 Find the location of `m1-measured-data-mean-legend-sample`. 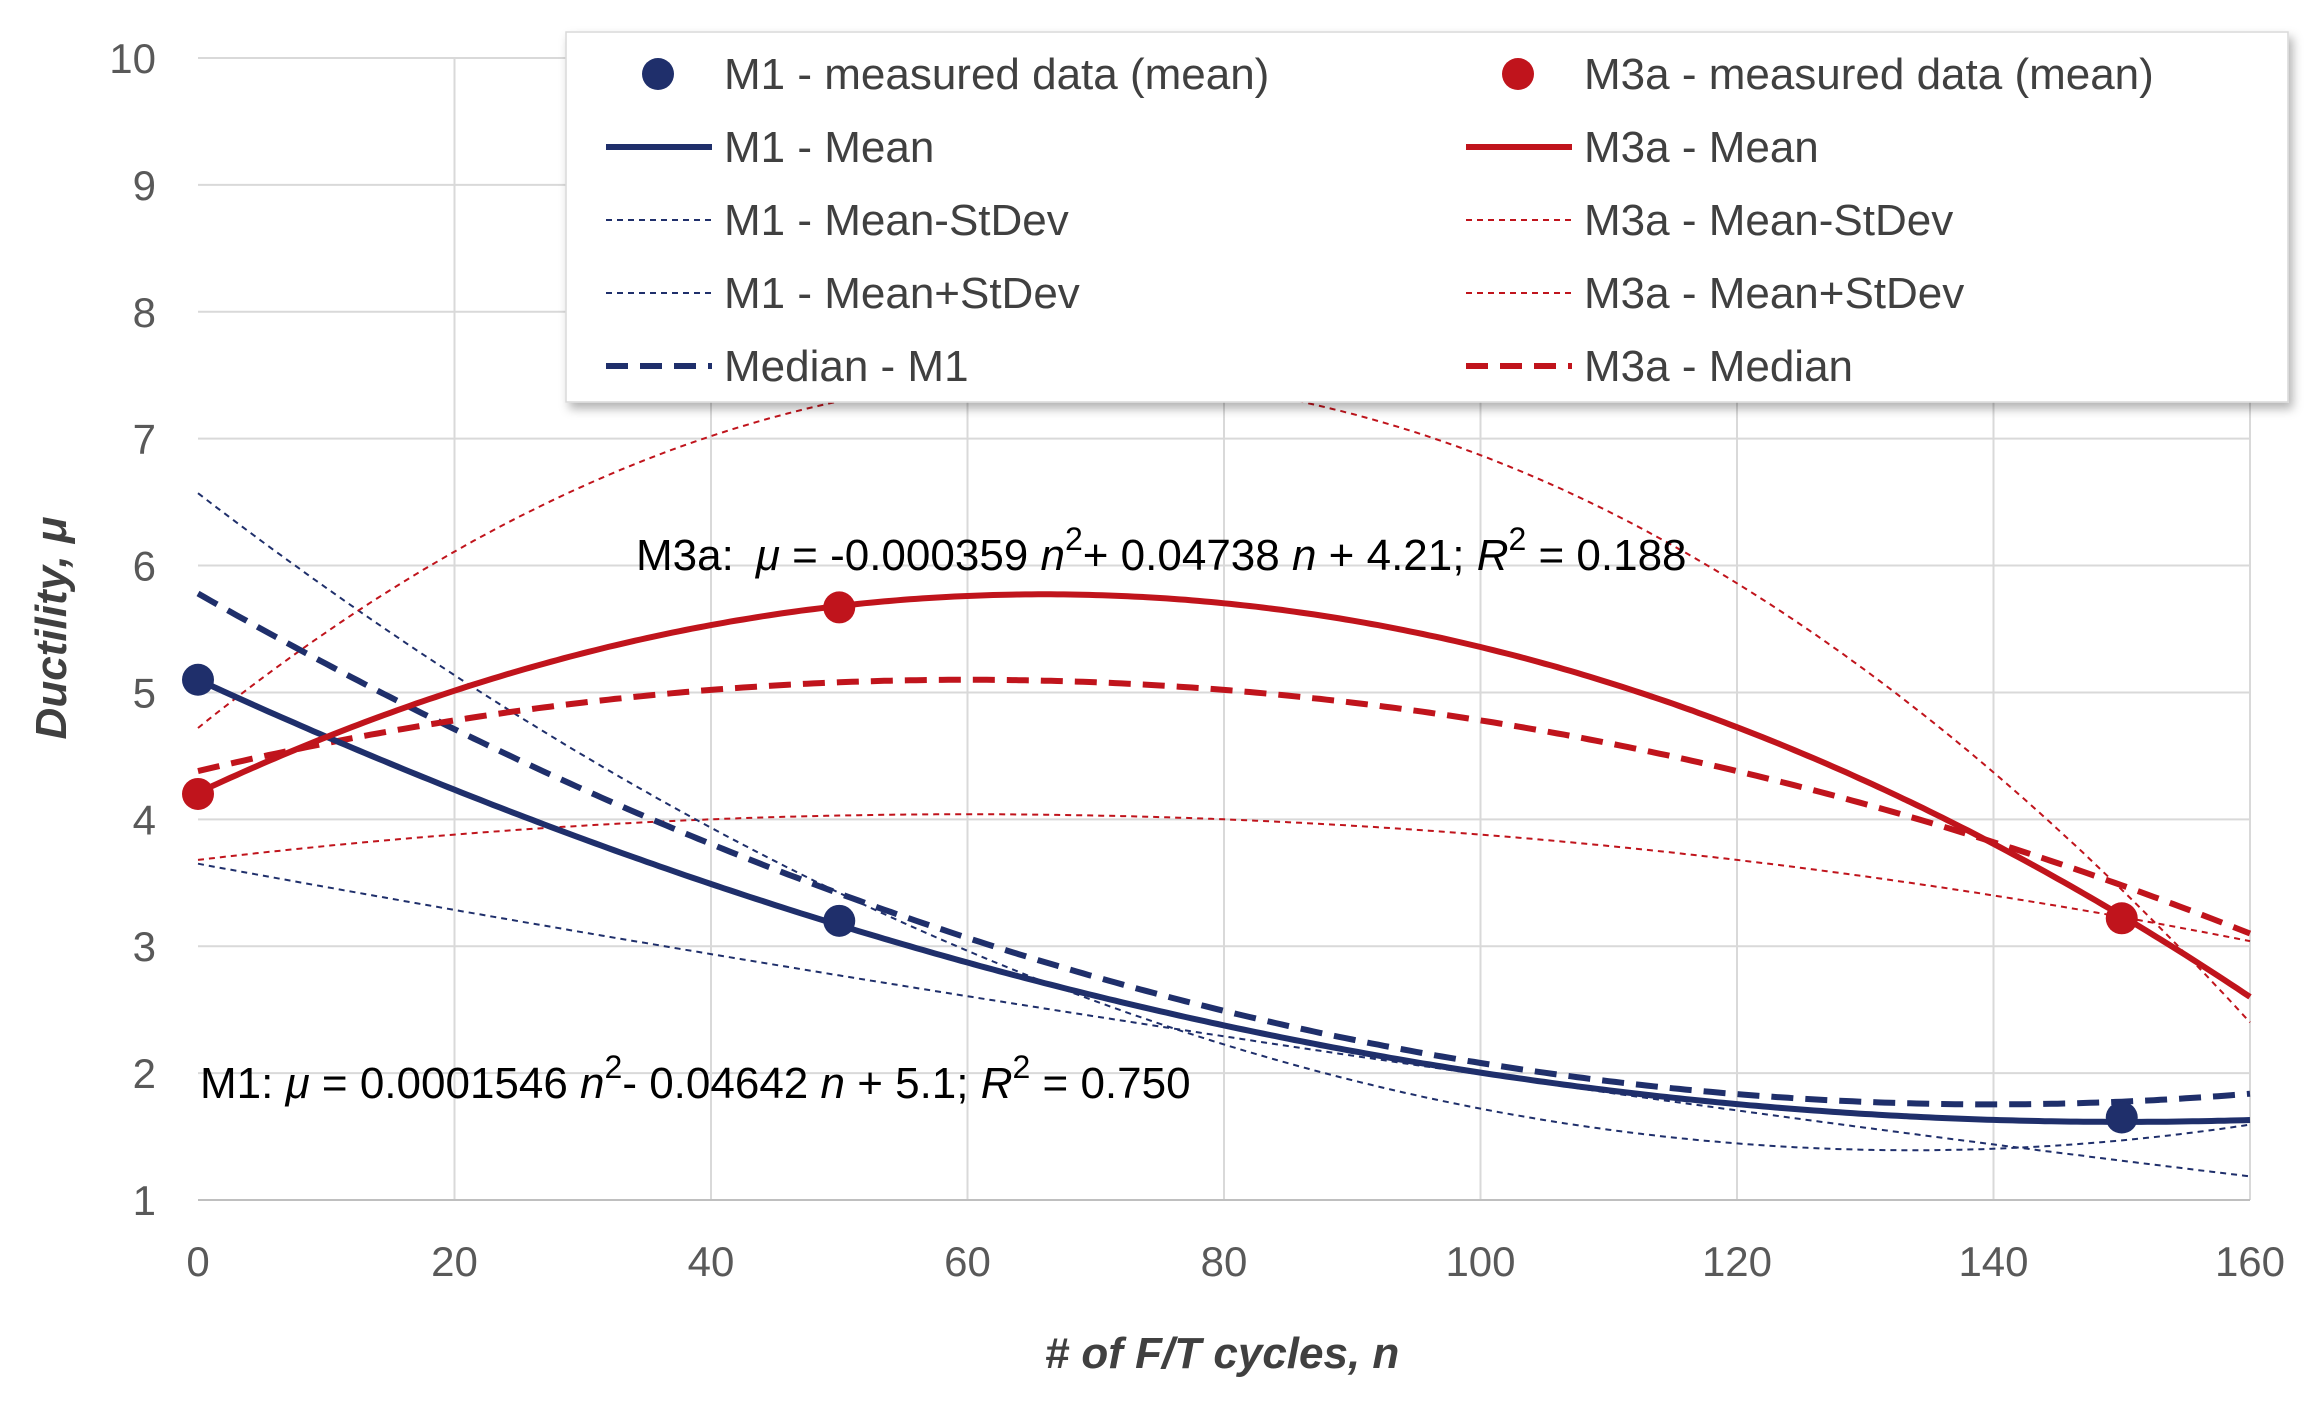

m1-measured-data-mean-legend-sample is located at coordinates (658, 74).